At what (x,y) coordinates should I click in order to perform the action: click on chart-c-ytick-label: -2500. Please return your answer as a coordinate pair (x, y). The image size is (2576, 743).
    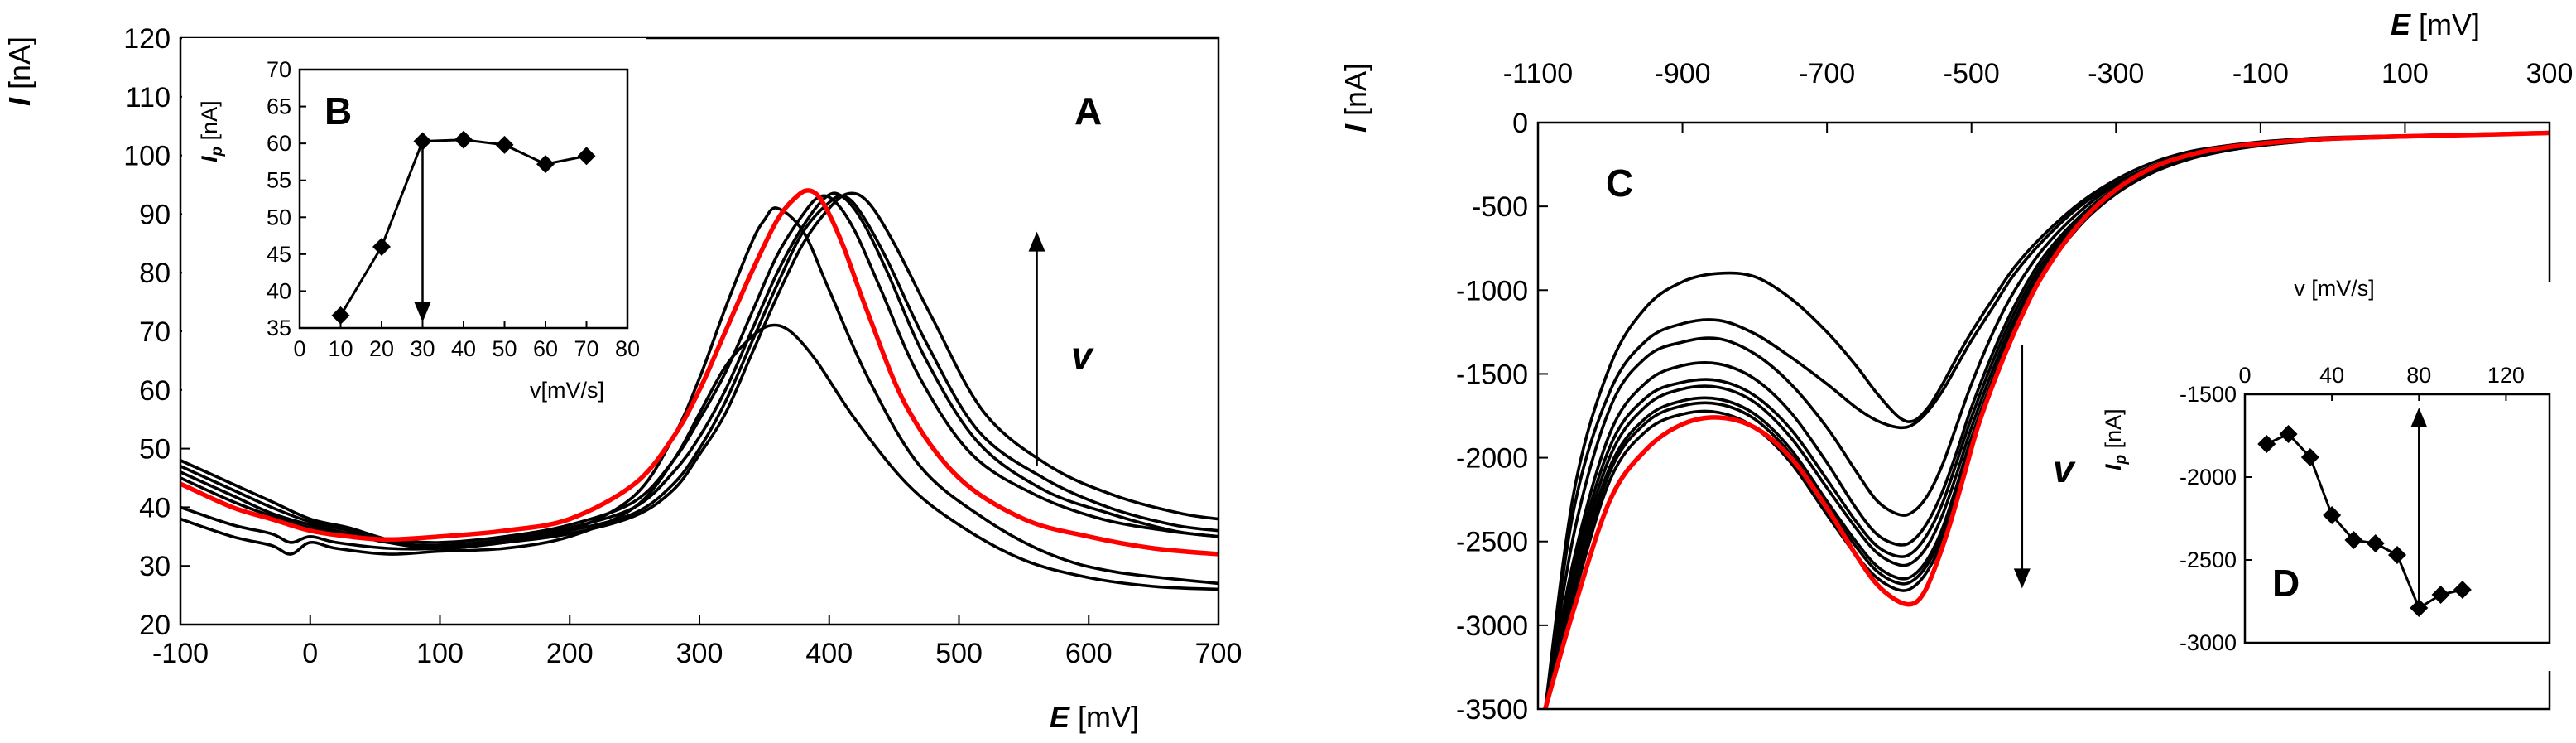
    Looking at the image, I should click on (1492, 542).